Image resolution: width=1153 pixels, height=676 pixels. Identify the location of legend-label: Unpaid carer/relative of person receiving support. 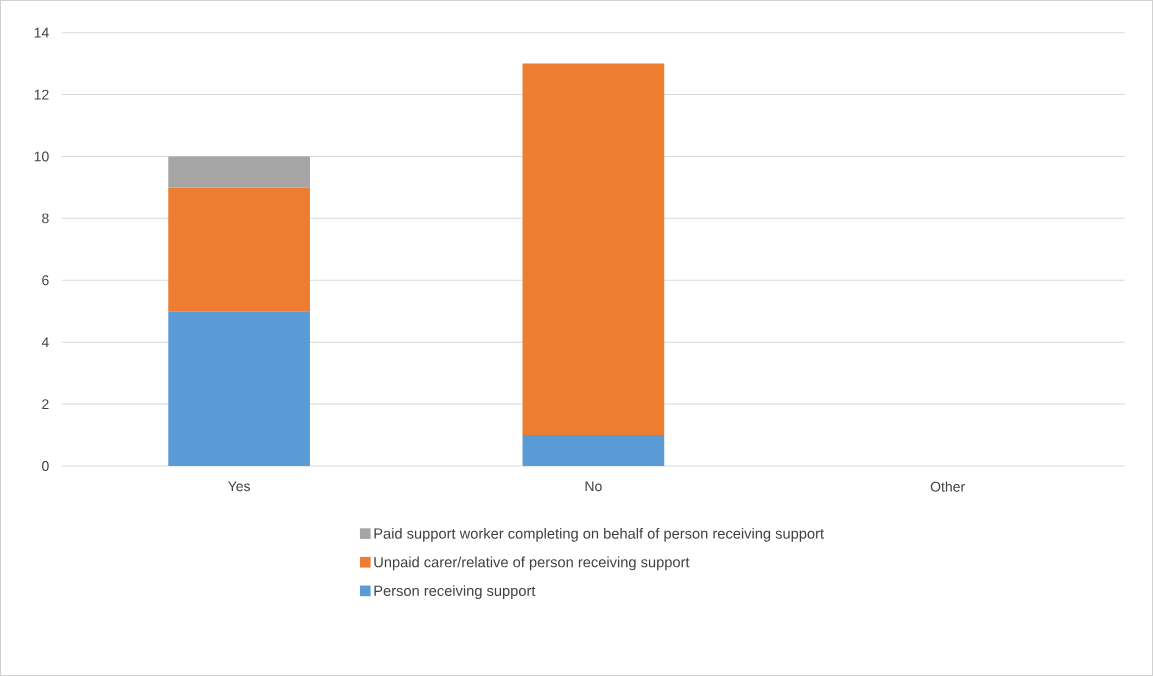
(532, 563).